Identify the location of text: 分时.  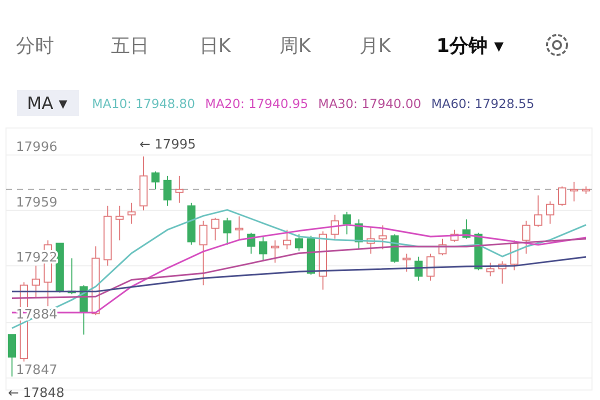
(35, 46).